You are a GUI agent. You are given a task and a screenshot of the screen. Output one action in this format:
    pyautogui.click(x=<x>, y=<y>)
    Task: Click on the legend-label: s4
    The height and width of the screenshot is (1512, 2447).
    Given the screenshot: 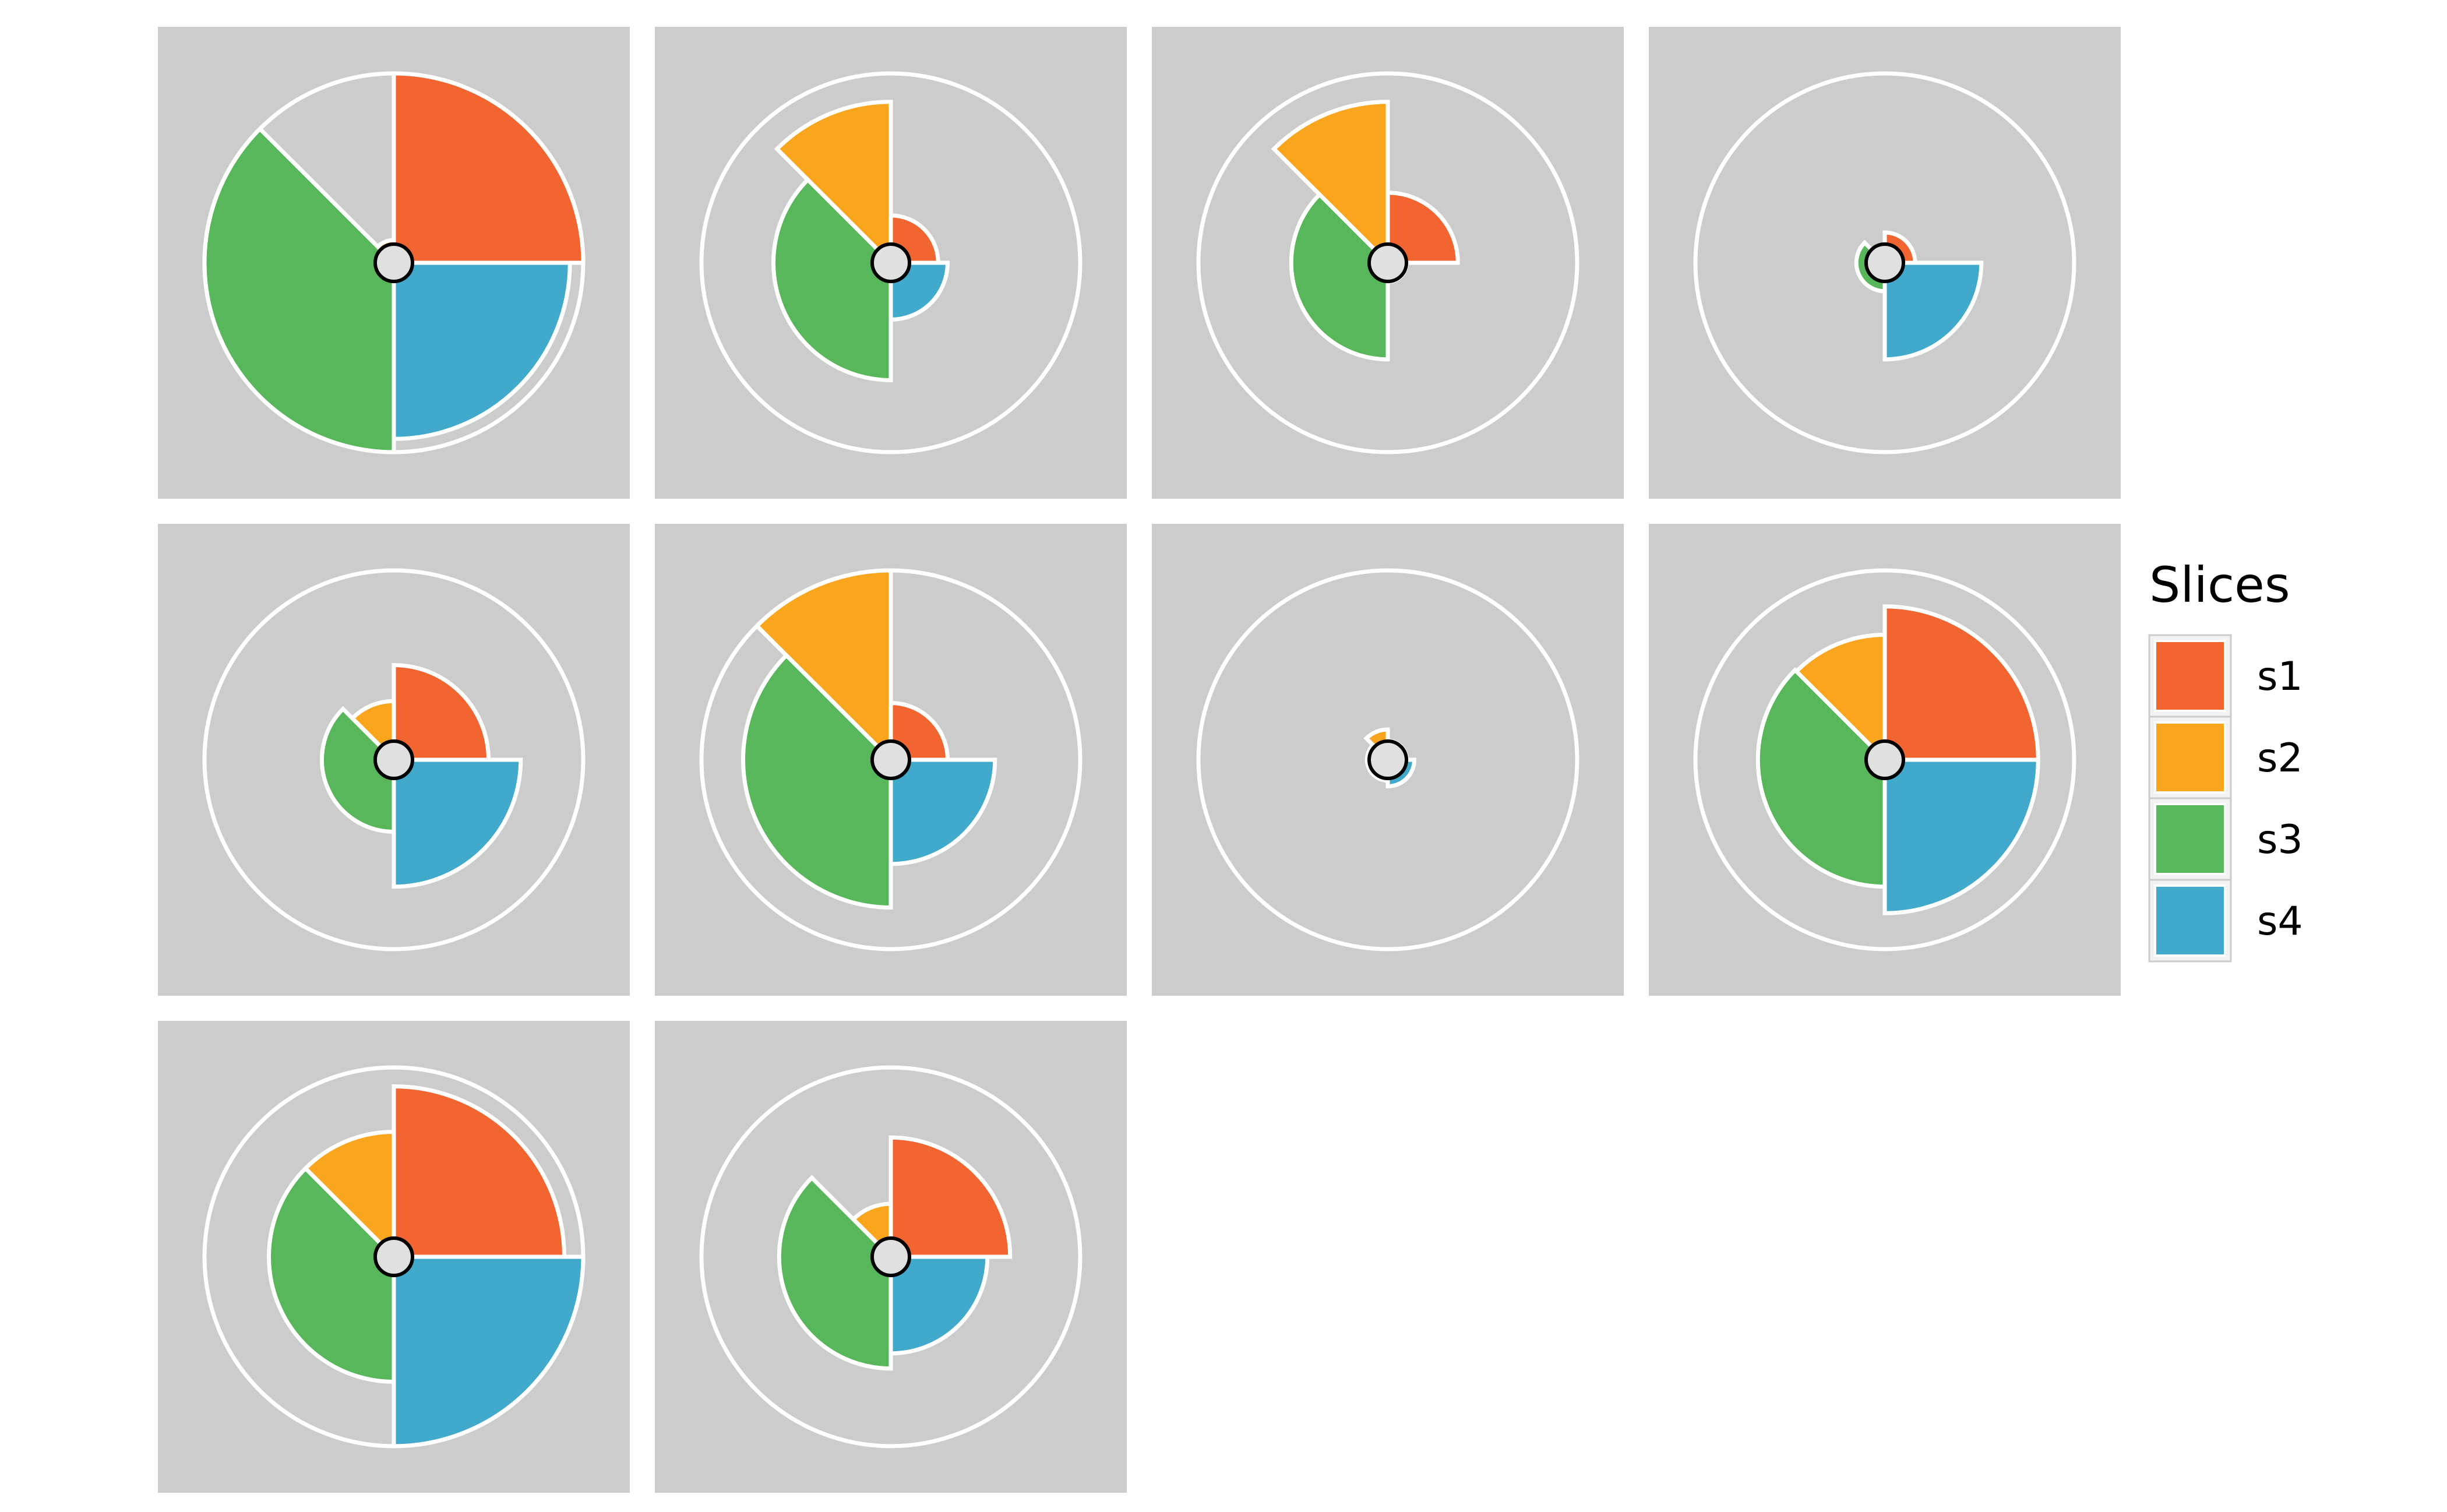 What is the action you would take?
    pyautogui.click(x=2280, y=921)
    